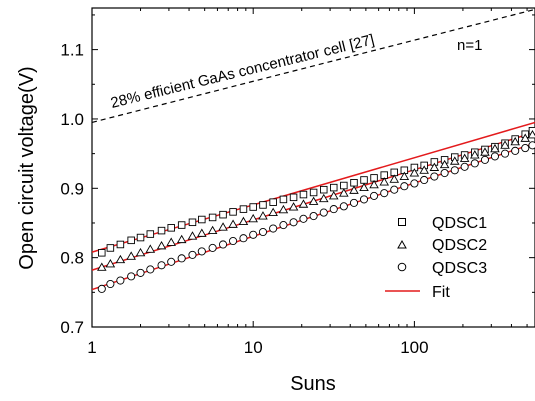 The image size is (535, 401). I want to click on legend: QDSC1 QDSC2 QDSC3 Fit, so click(436, 258).